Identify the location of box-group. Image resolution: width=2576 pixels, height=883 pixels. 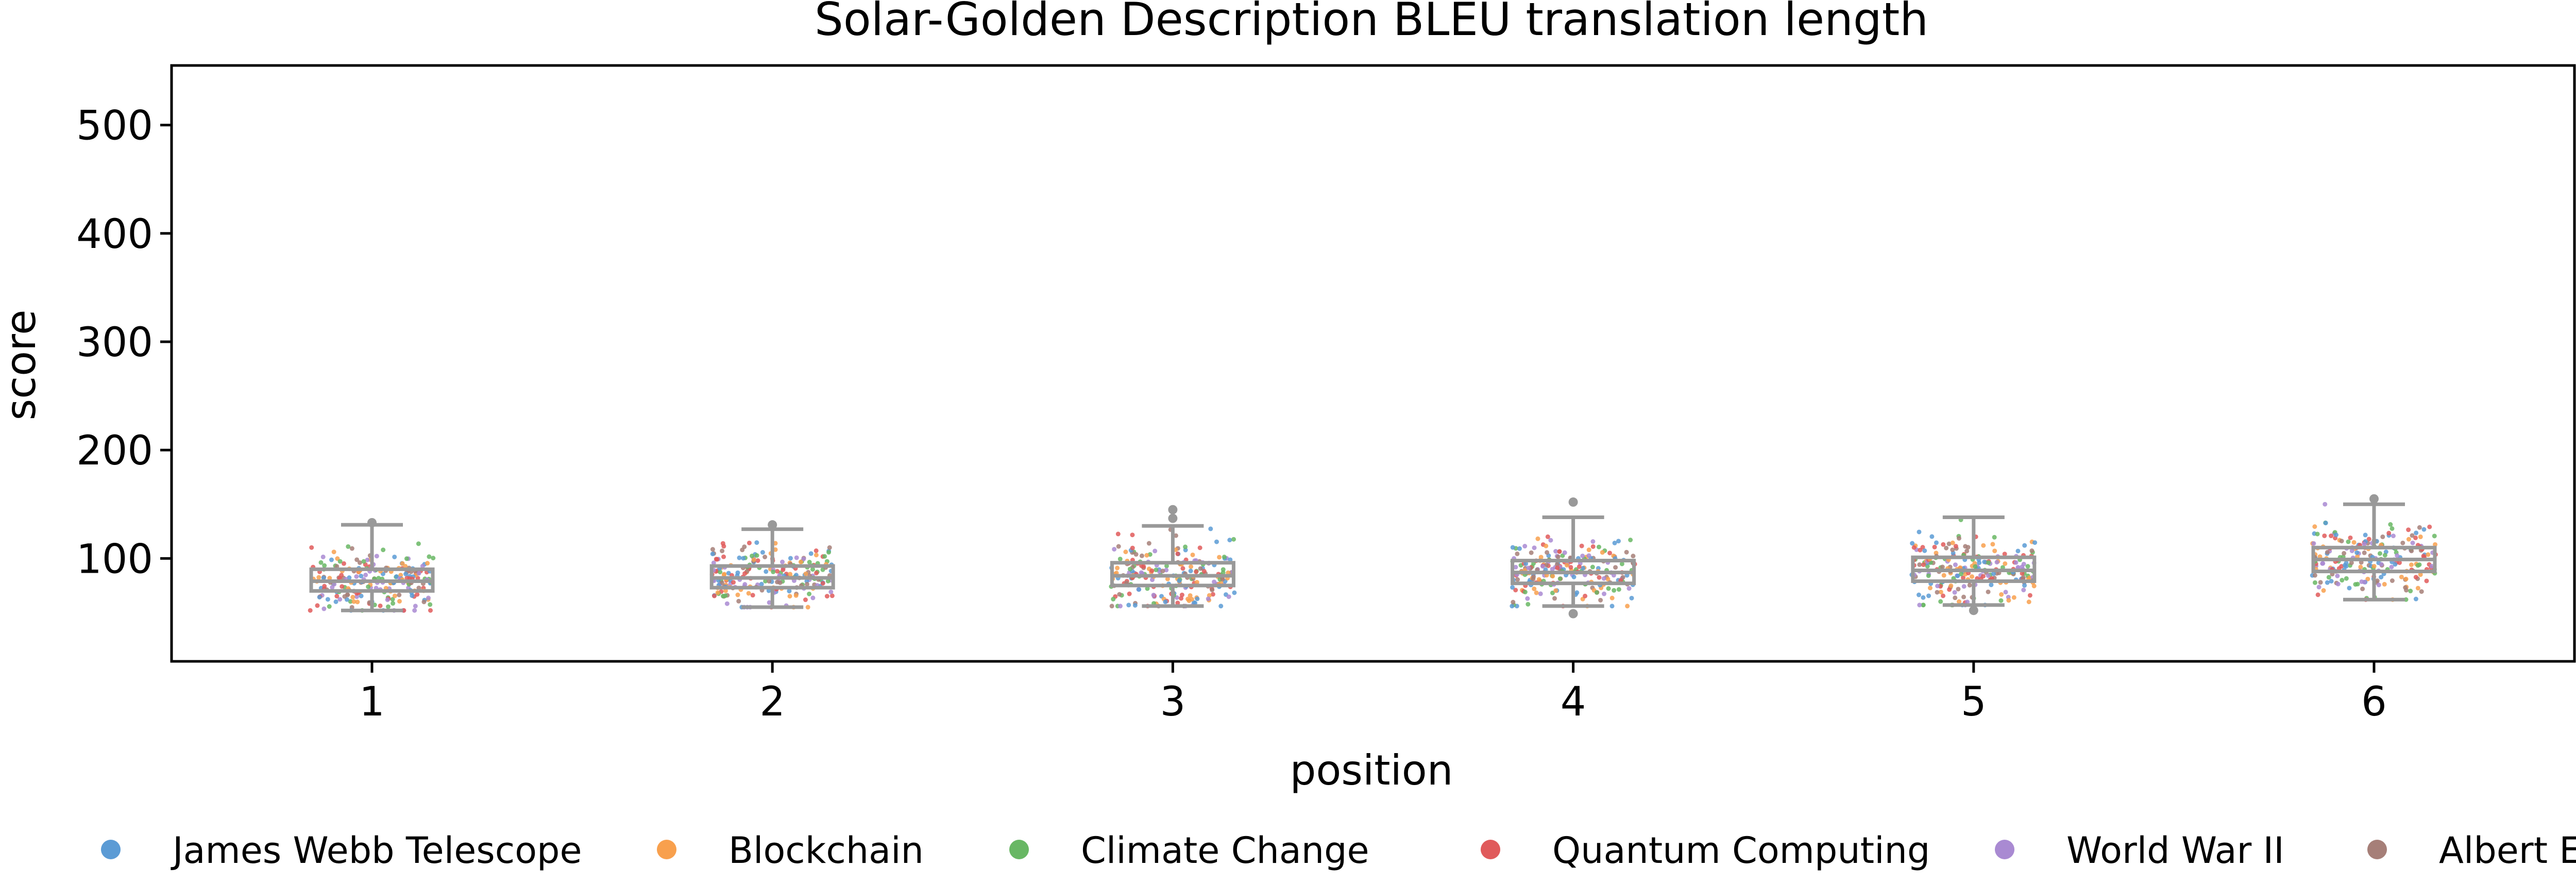
(372, 565).